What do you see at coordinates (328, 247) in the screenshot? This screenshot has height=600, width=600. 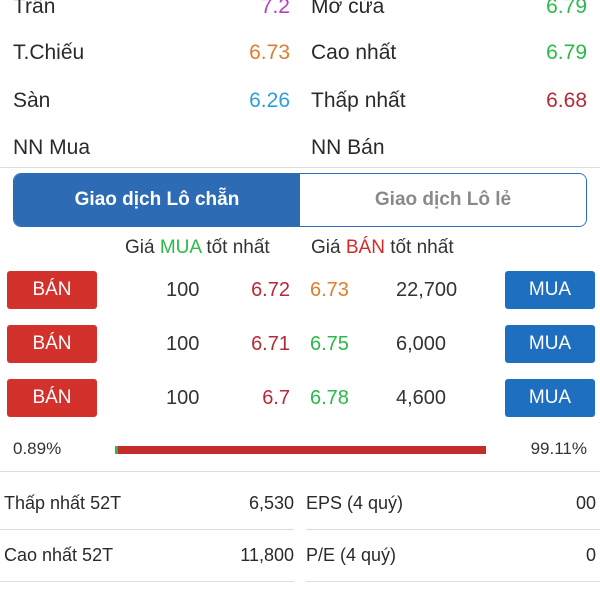 I see `best-ask-header-prefix: Giá` at bounding box center [328, 247].